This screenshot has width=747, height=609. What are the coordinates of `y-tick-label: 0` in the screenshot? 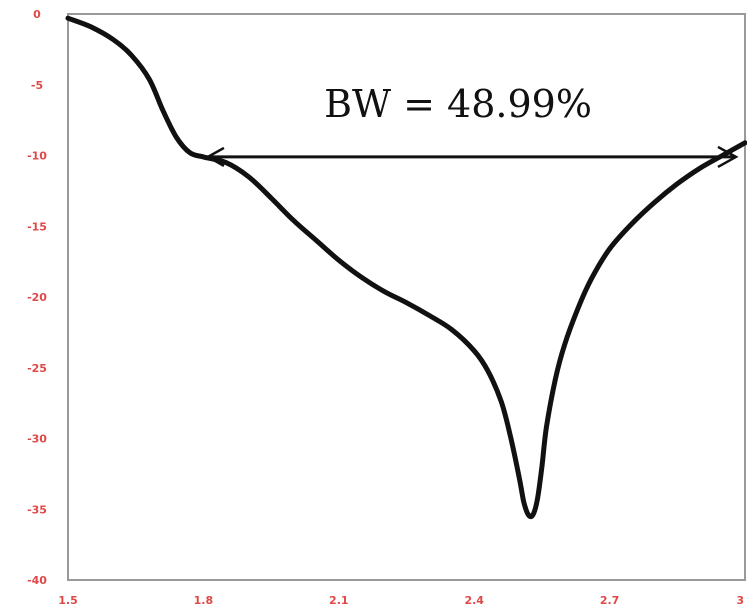 It's located at (37, 14).